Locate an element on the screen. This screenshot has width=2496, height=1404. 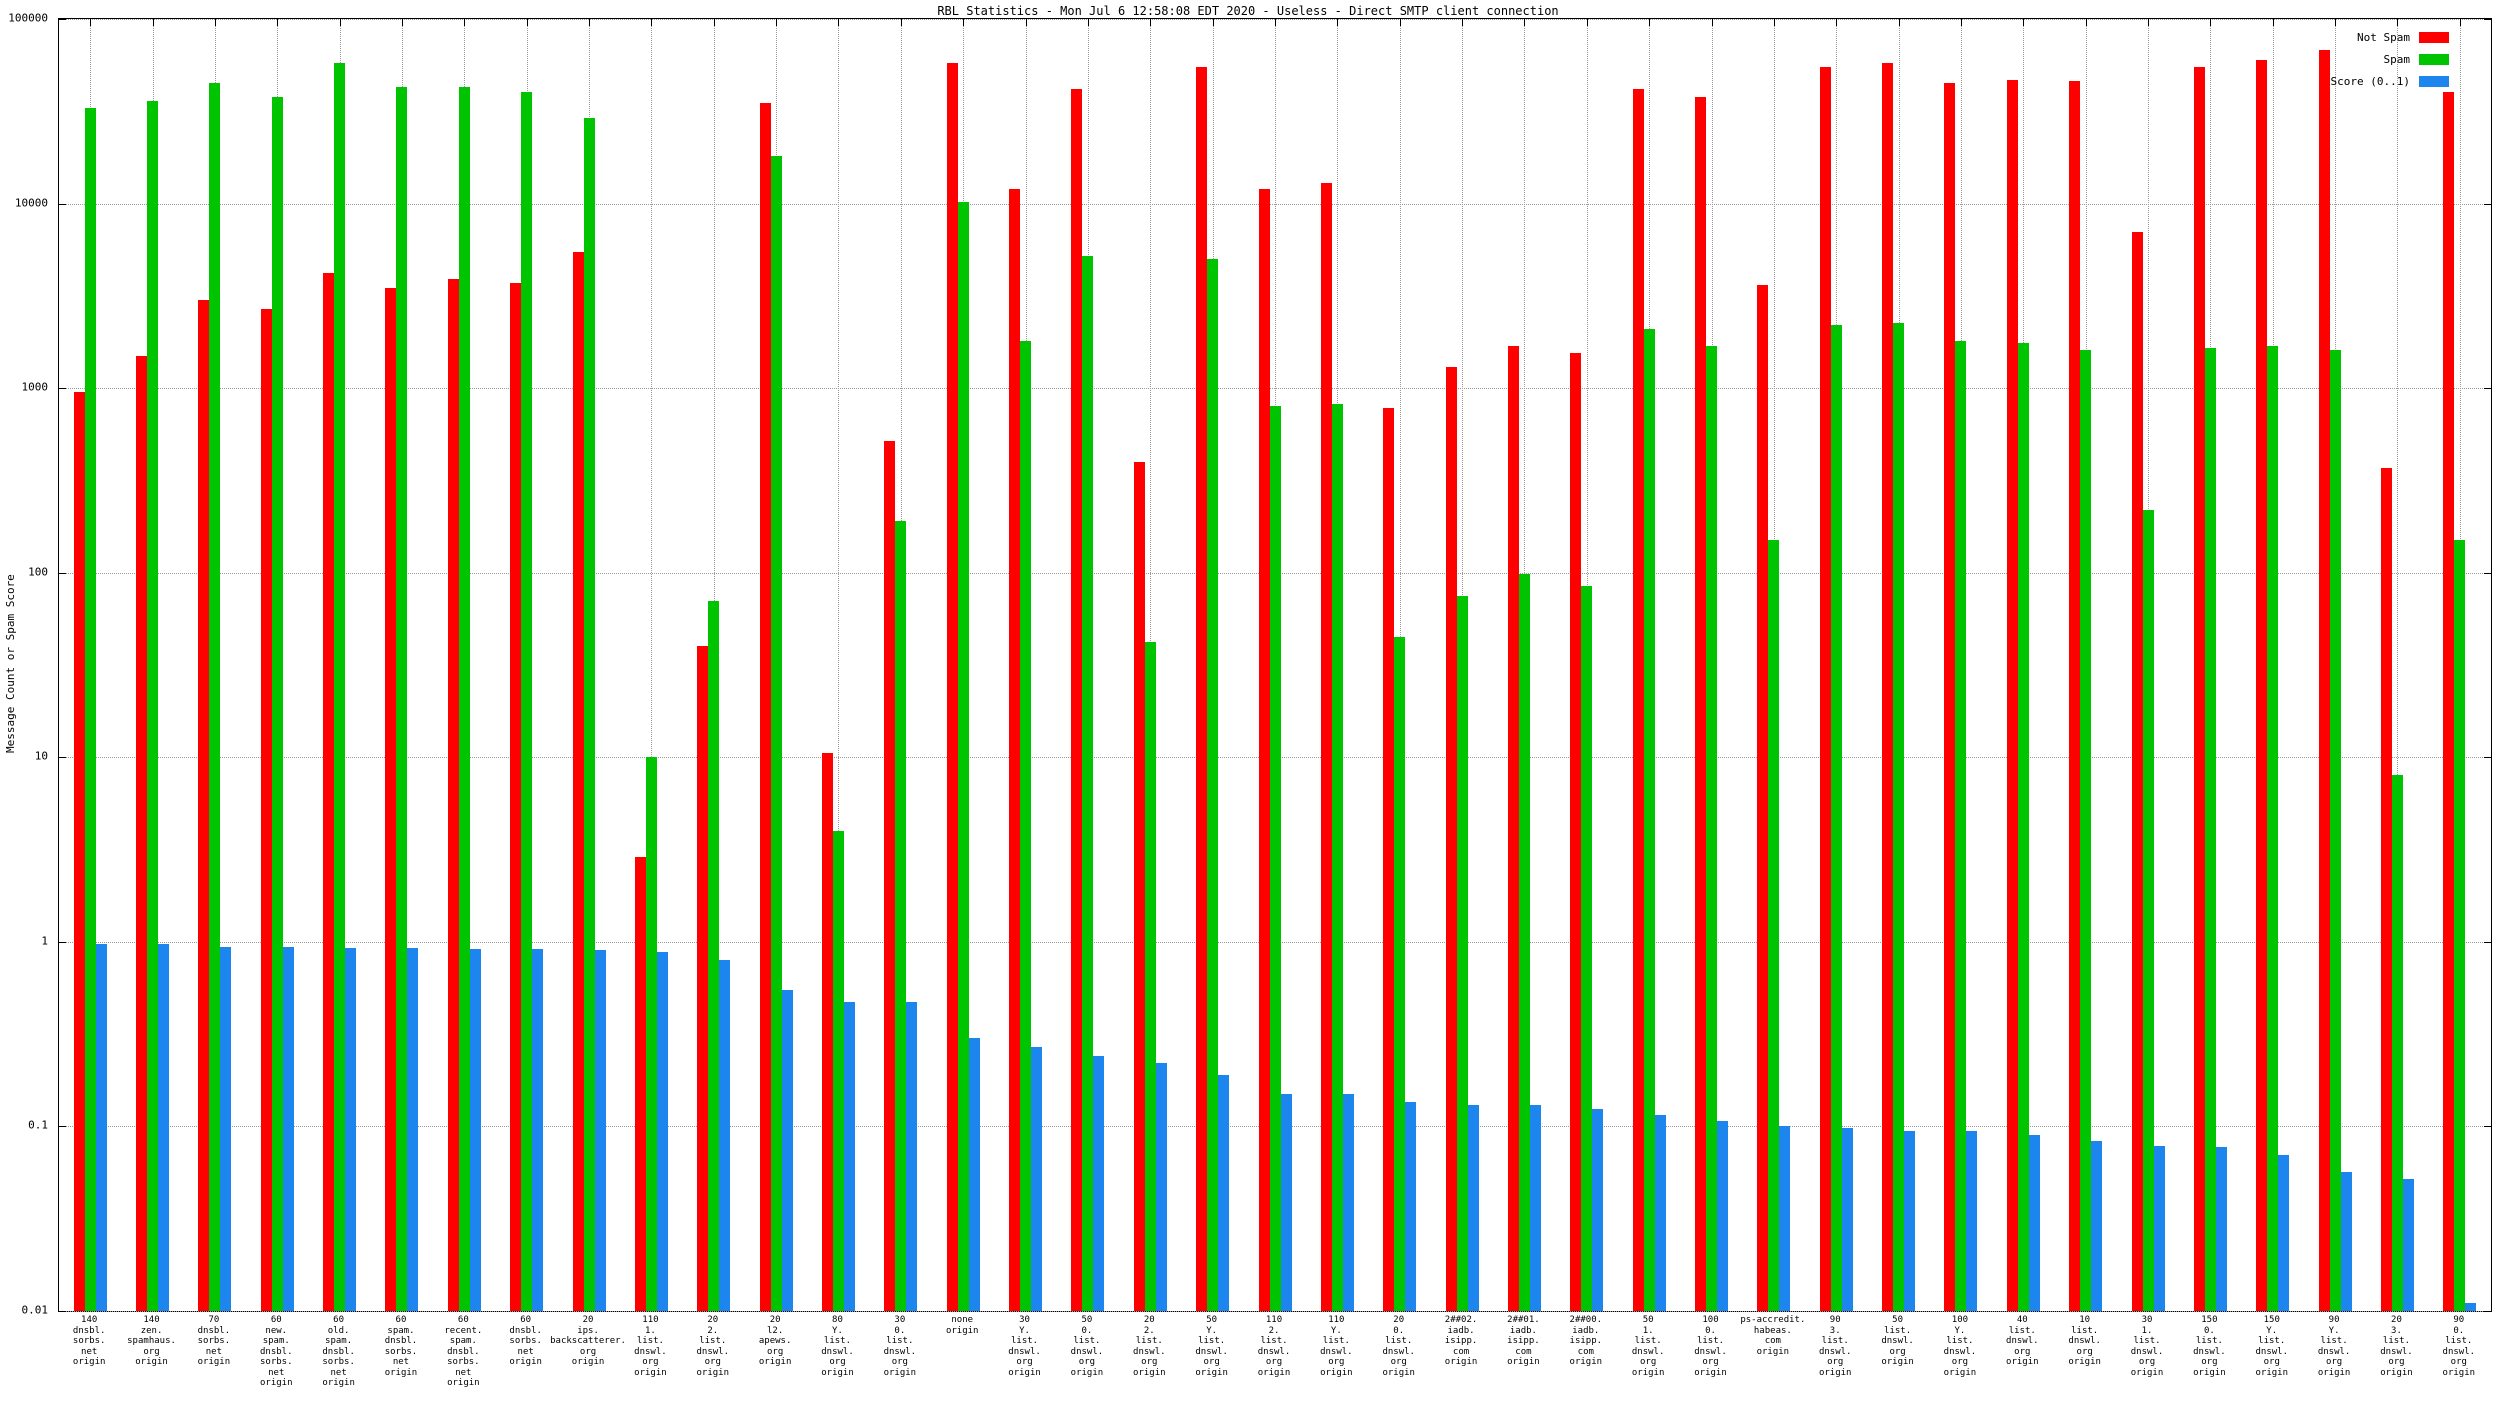
y-tick-label: 100000 is located at coordinates (28, 18).